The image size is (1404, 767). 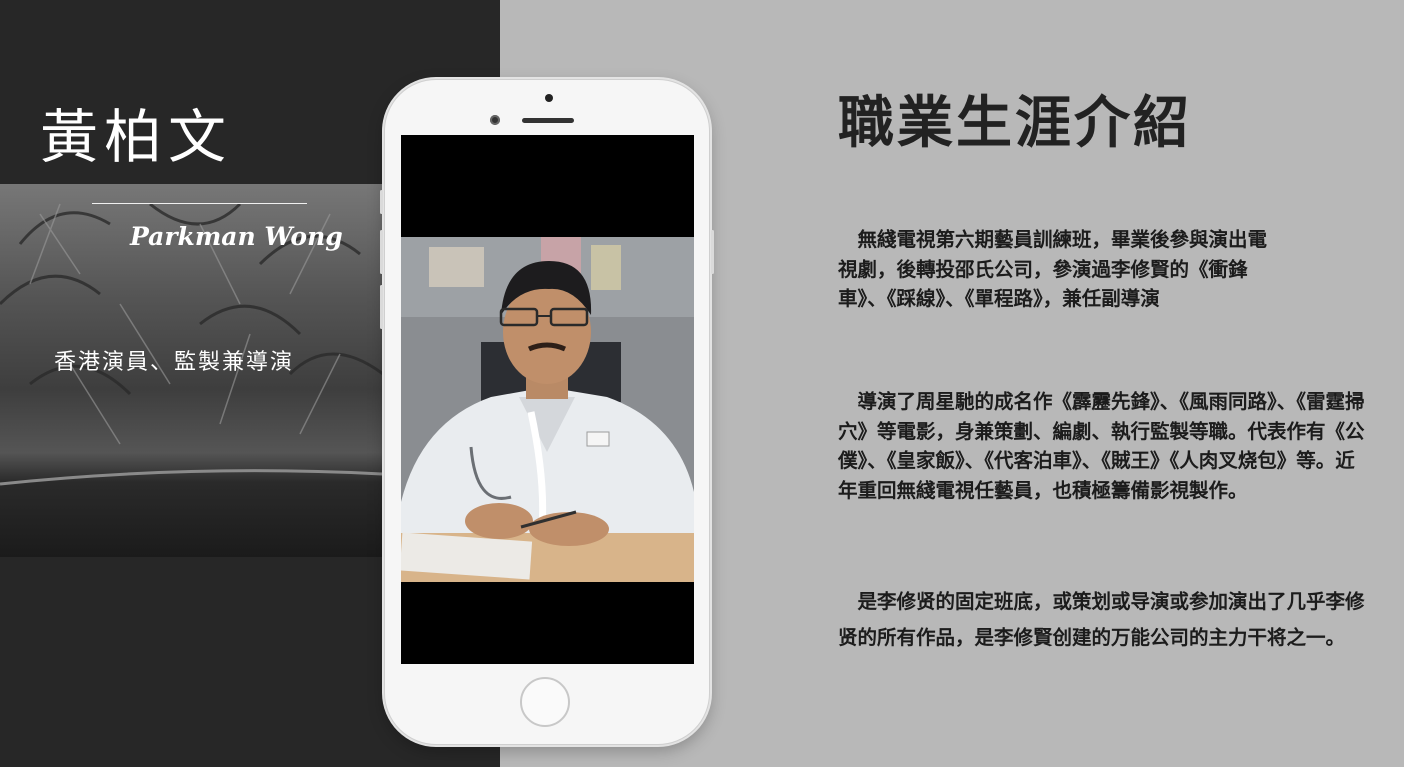 I want to click on doctor-portrait-image, so click(x=547, y=409).